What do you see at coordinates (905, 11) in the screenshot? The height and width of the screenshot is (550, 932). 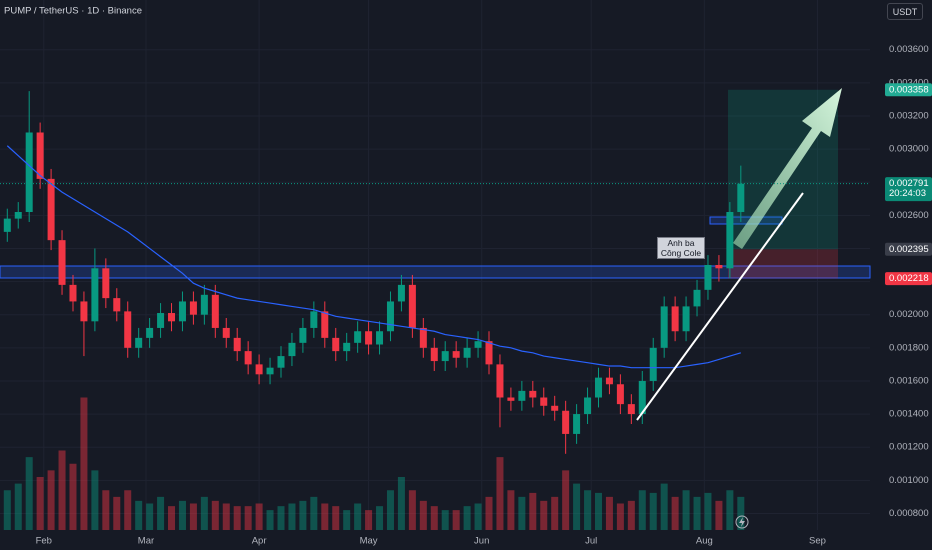 I see `currency-button: USDT` at bounding box center [905, 11].